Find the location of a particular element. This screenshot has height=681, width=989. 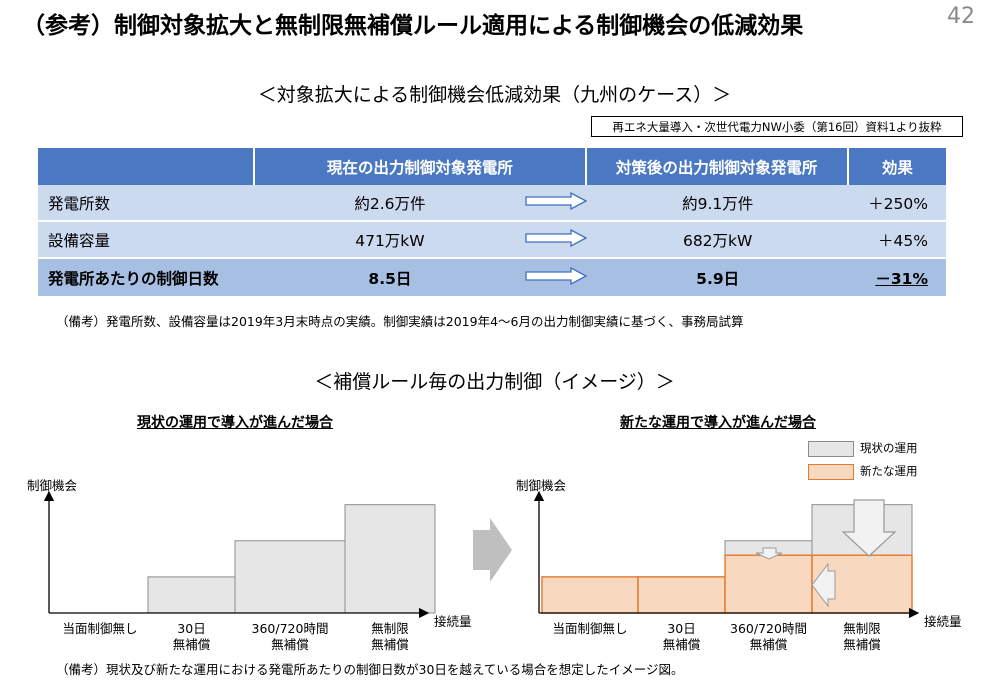

current-value: 約2.6万件 is located at coordinates (390, 203).